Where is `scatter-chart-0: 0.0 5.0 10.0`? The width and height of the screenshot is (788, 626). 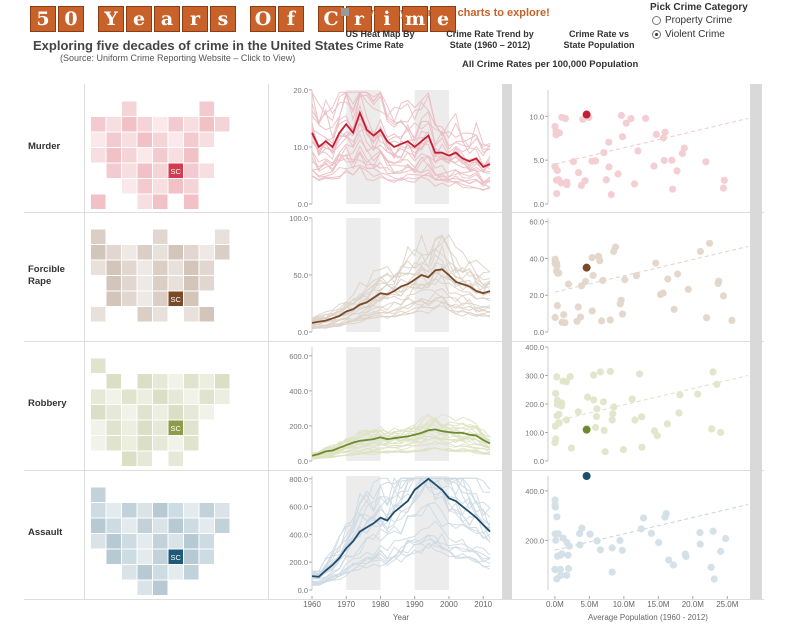
scatter-chart-0: 0.0 5.0 10.0 is located at coordinates (639, 148).